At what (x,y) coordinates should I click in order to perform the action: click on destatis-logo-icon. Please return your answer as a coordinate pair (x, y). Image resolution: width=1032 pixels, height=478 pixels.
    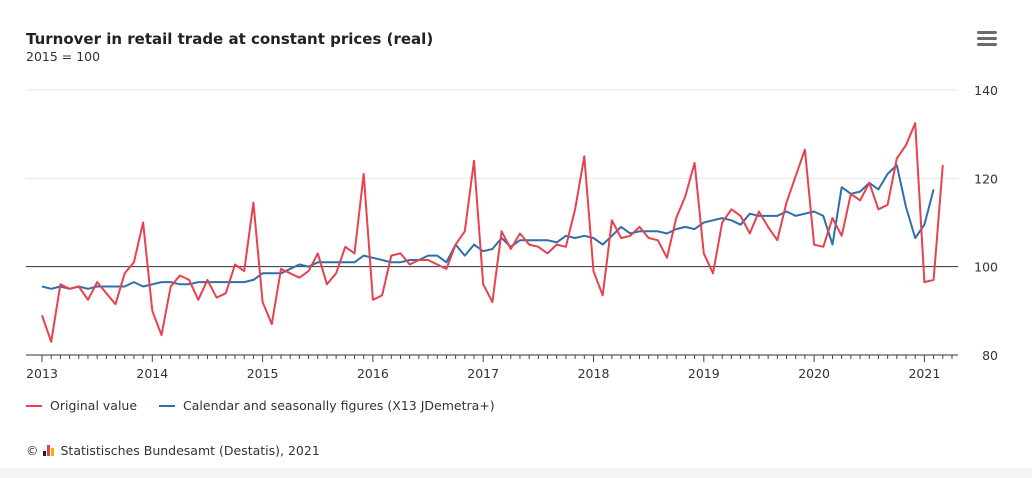
    Looking at the image, I should click on (48, 450).